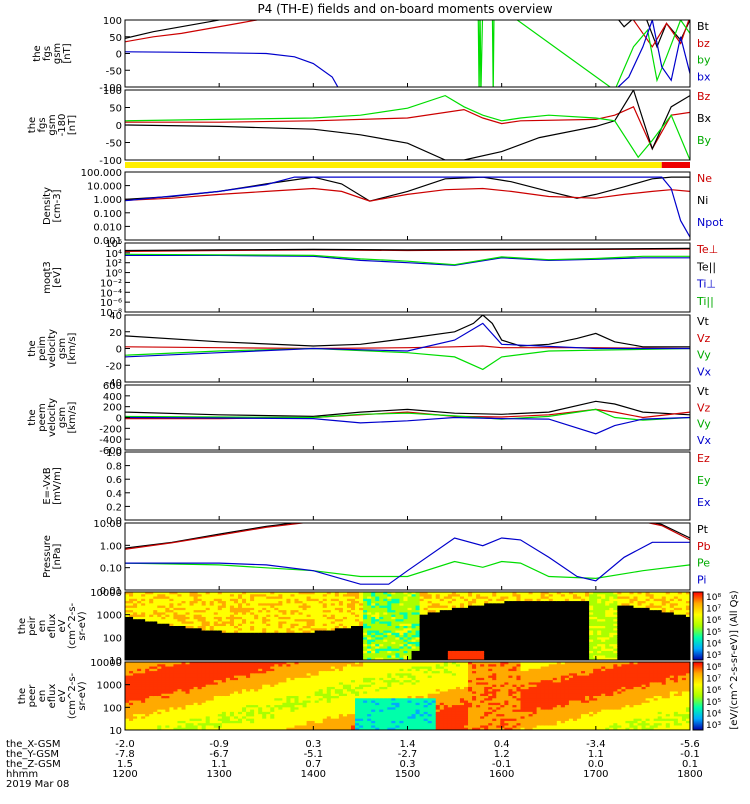  What do you see at coordinates (407, 359) in the screenshot?
I see `series-velocity-mom-Vy` at bounding box center [407, 359].